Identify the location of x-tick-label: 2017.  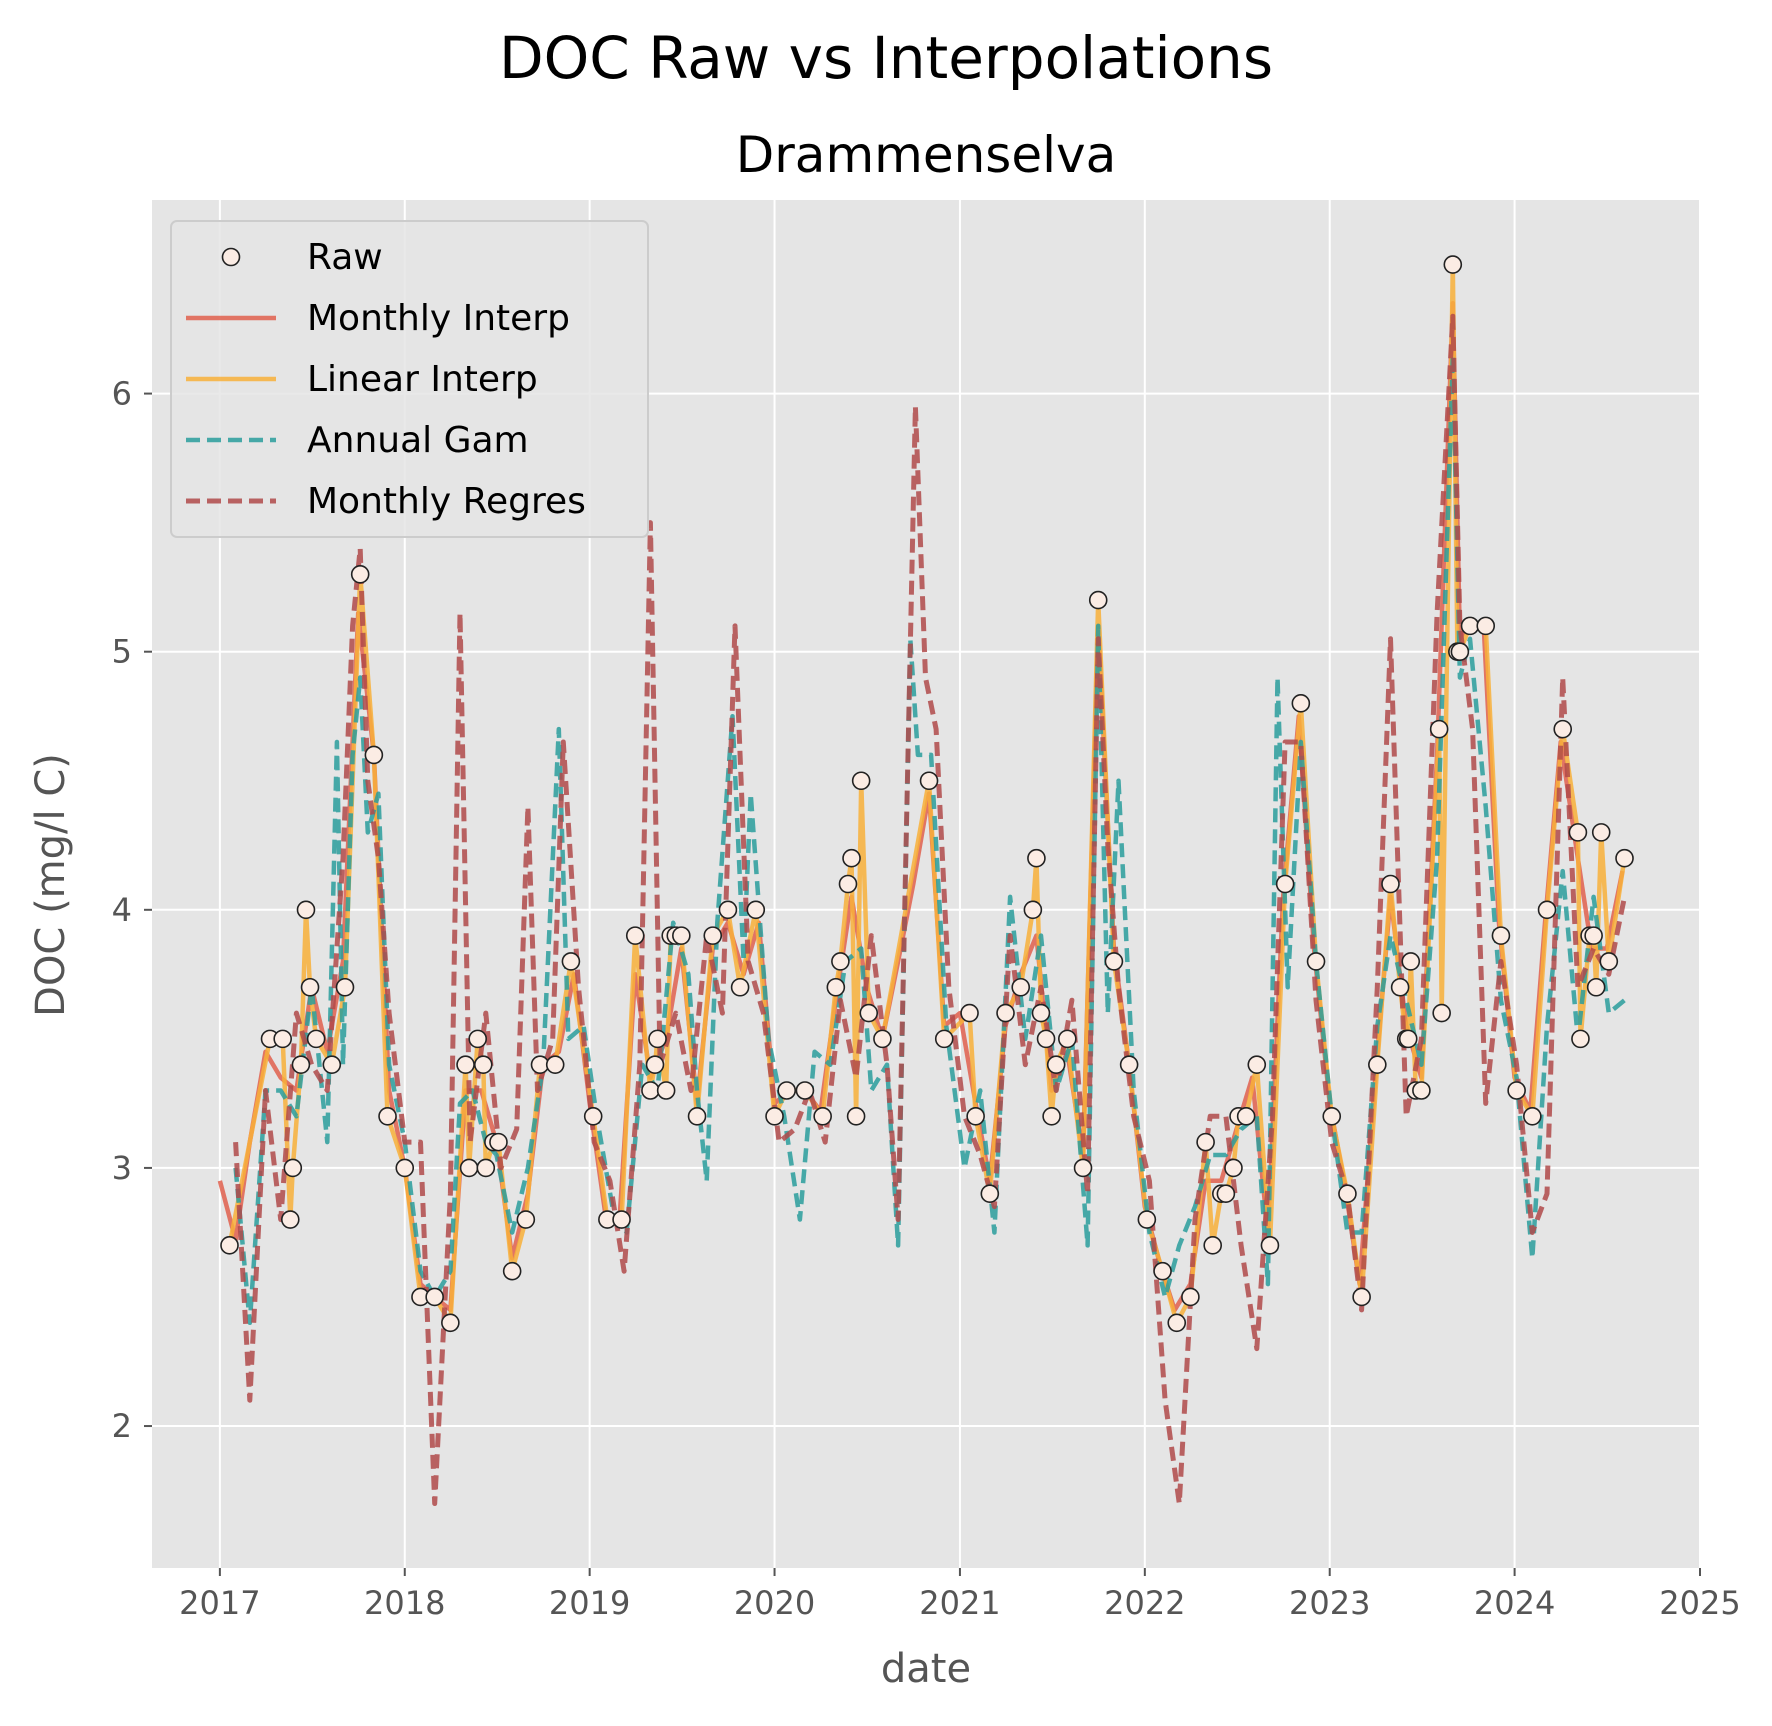
(219, 1603).